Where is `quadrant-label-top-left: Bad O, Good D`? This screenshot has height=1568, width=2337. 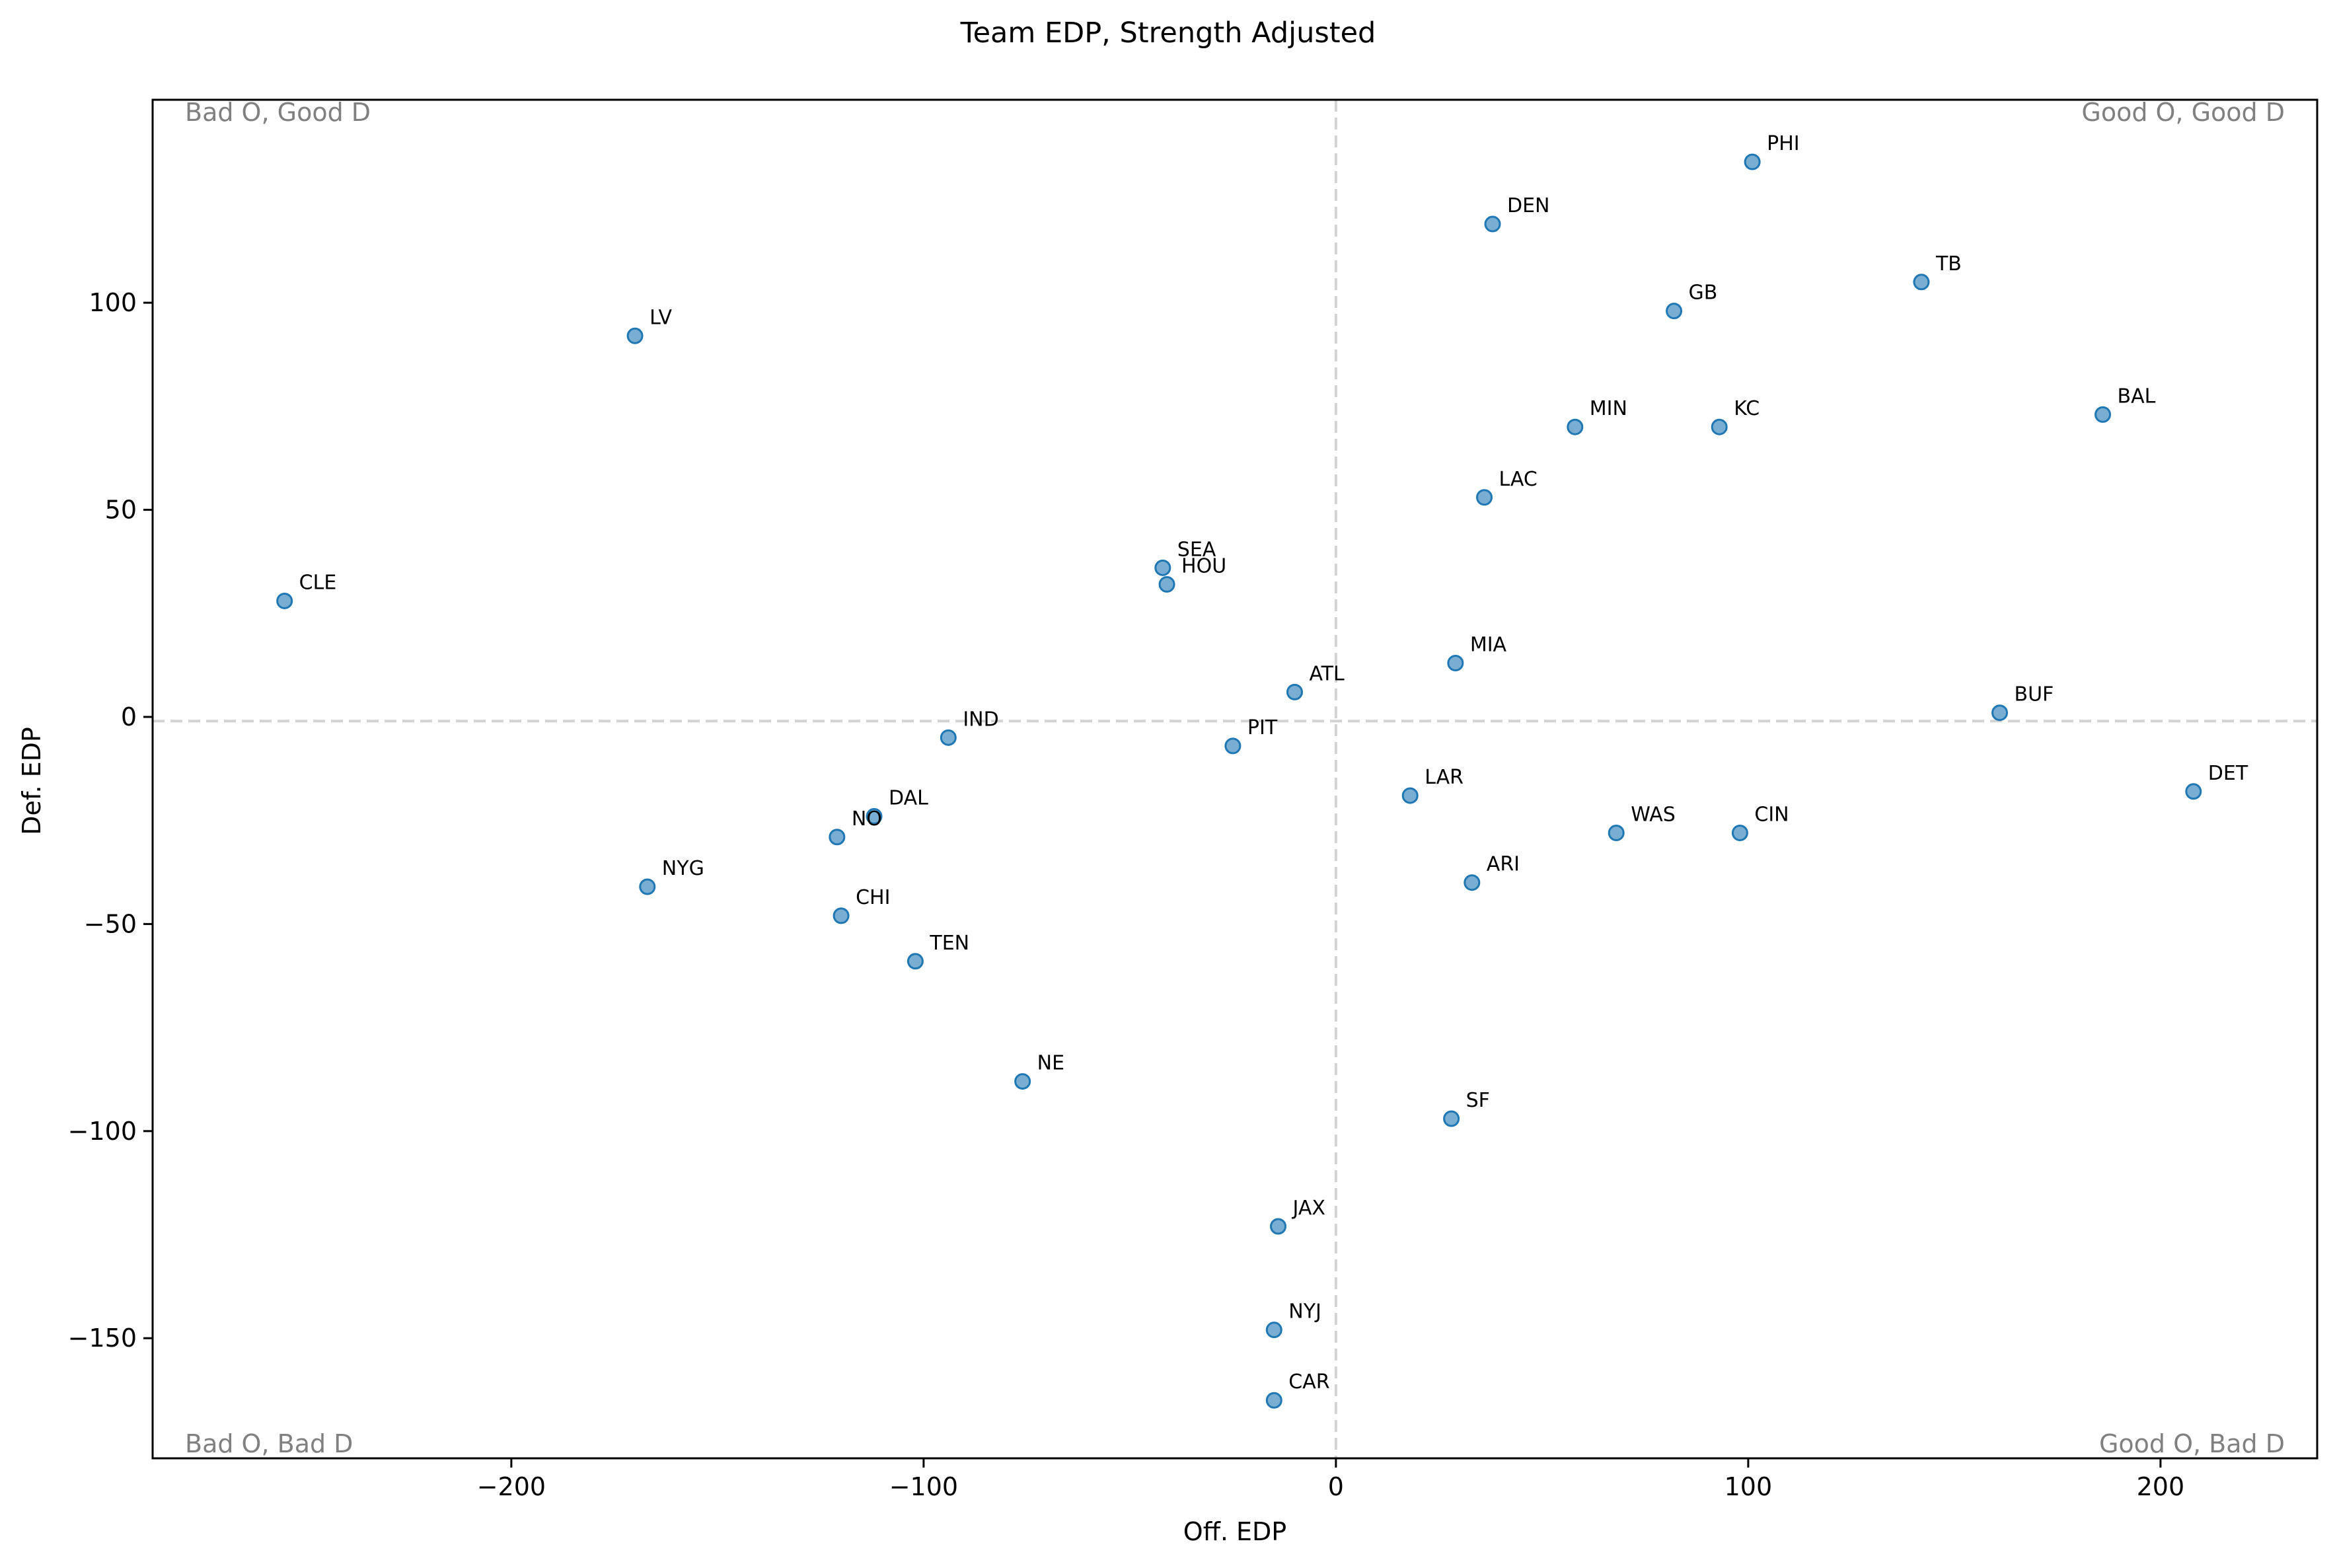 quadrant-label-top-left: Bad O, Good D is located at coordinates (278, 113).